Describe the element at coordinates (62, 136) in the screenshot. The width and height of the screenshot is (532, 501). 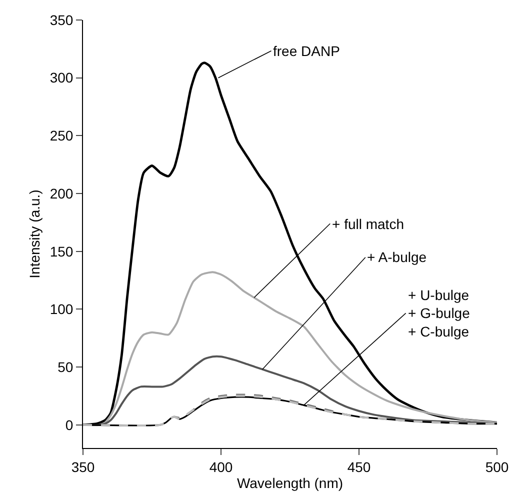
I see `y-tick-label: 250` at that location.